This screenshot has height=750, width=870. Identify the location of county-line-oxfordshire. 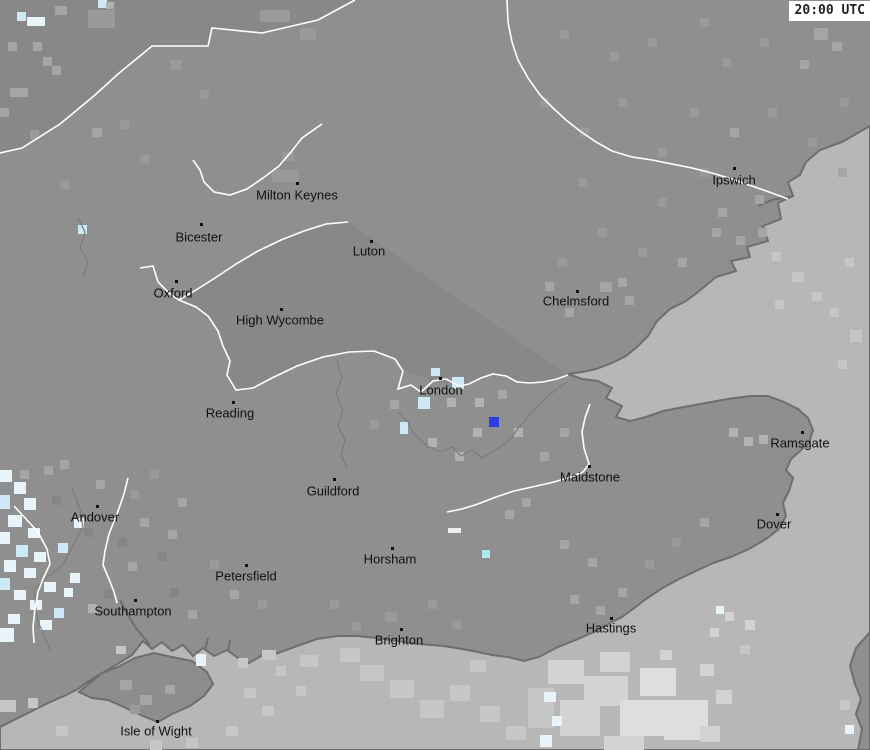
(83, 248).